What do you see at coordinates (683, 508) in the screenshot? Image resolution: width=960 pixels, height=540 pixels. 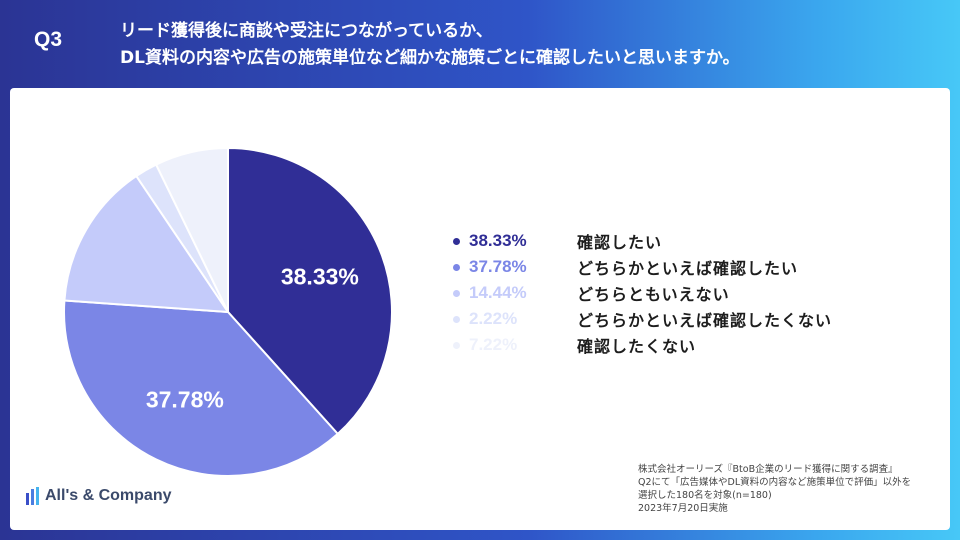 I see `source-line: 2023年7月20日実施` at bounding box center [683, 508].